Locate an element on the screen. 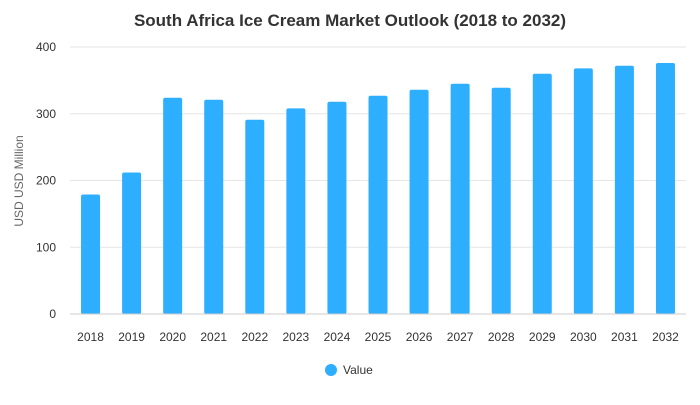 This screenshot has width=700, height=405. bar-2019 is located at coordinates (132, 243).